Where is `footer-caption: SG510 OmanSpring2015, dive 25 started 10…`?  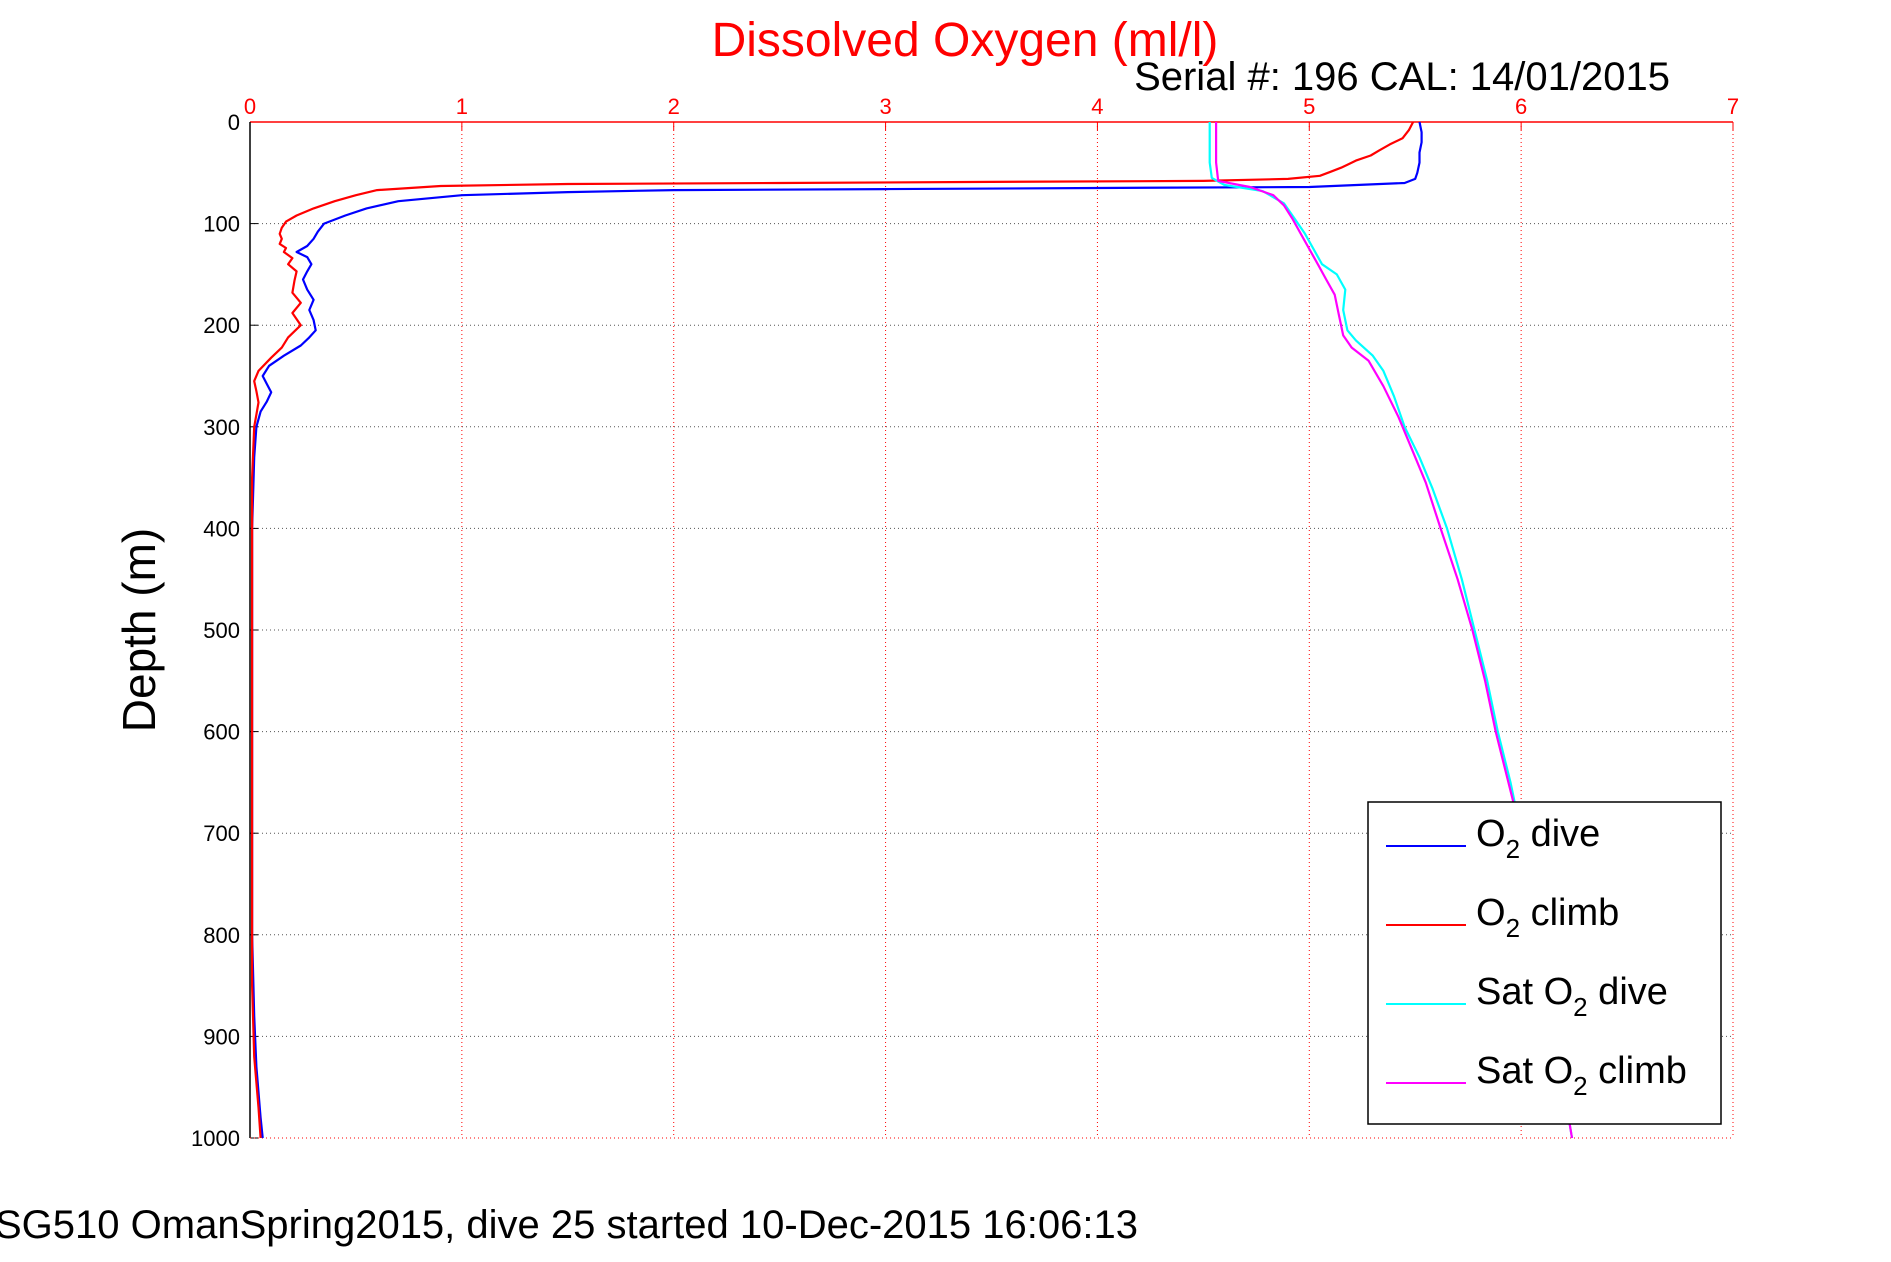 footer-caption: SG510 OmanSpring2015, dive 25 started 10… is located at coordinates (569, 1225).